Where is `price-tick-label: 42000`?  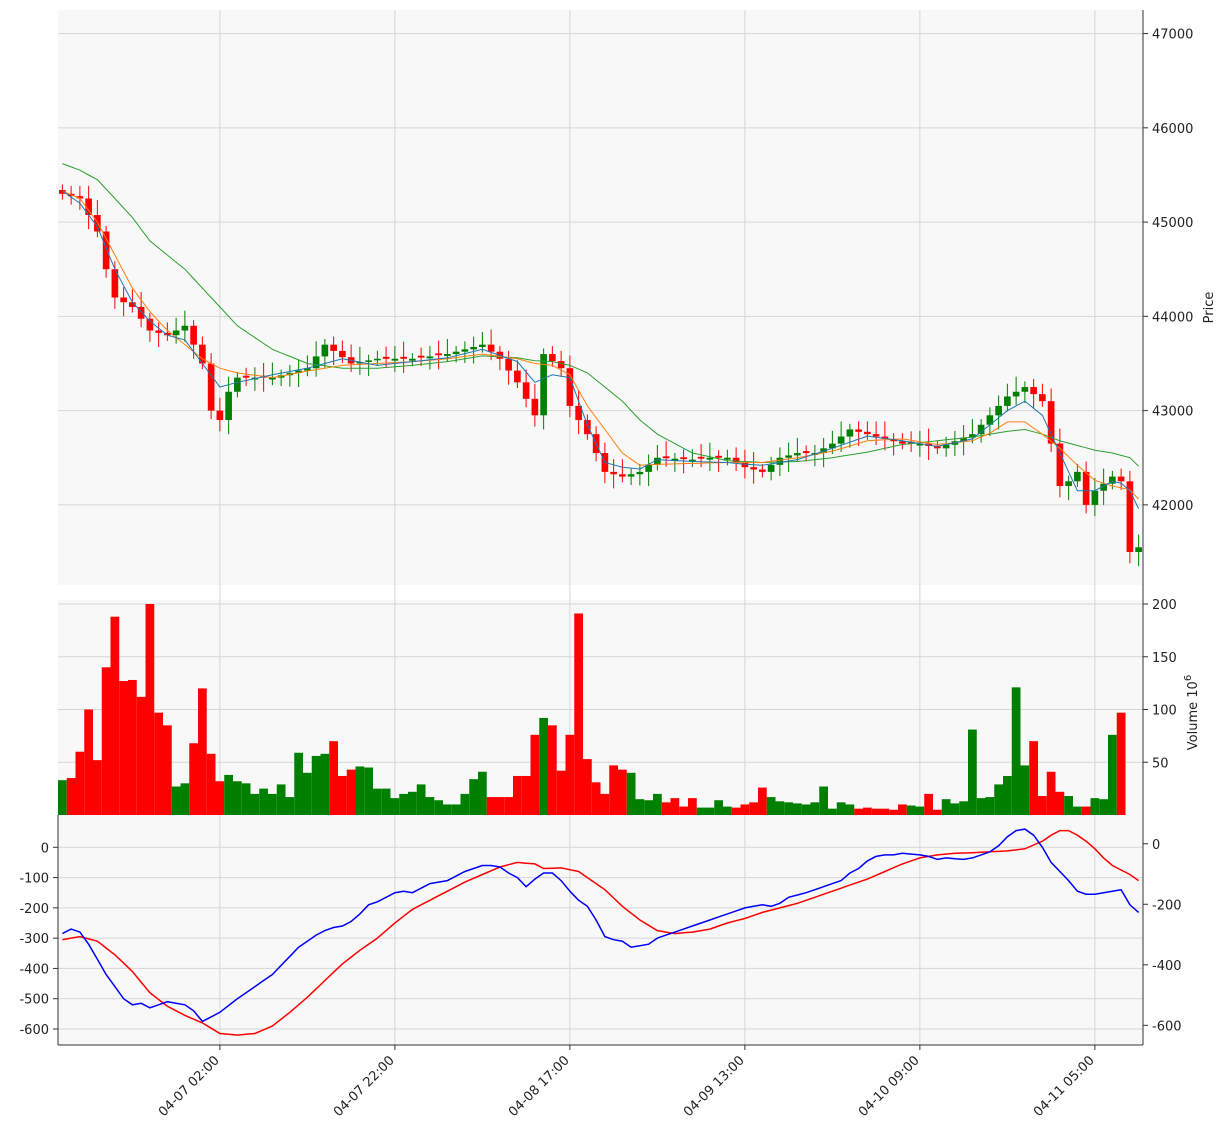 price-tick-label: 42000 is located at coordinates (1172, 506).